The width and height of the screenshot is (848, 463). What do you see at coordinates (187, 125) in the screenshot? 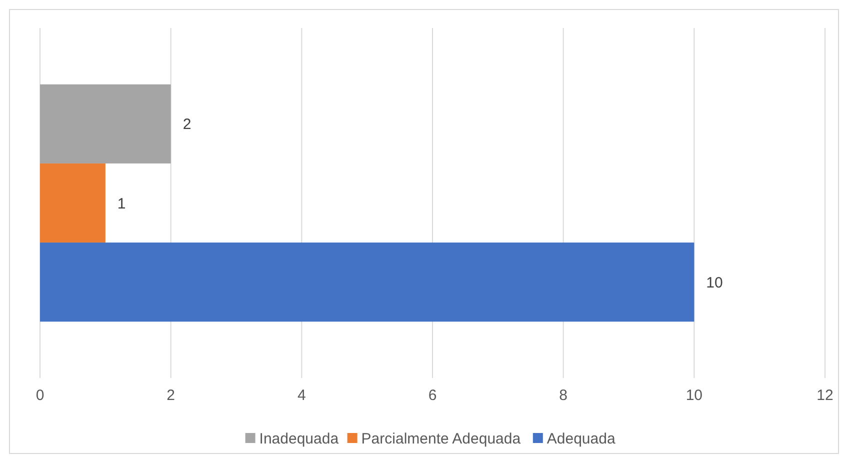
I see `data-label: 2` at bounding box center [187, 125].